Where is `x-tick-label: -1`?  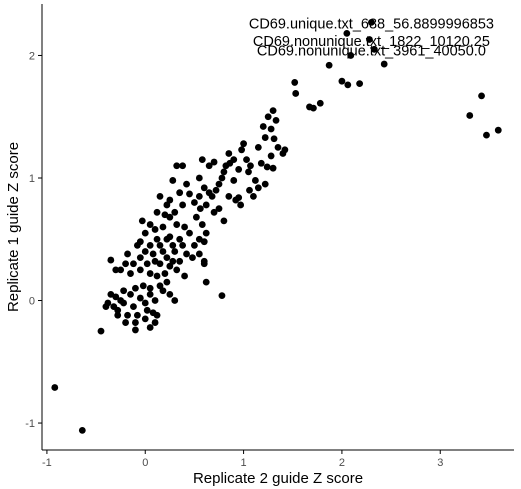
x-tick-label: -1 is located at coordinates (47, 463).